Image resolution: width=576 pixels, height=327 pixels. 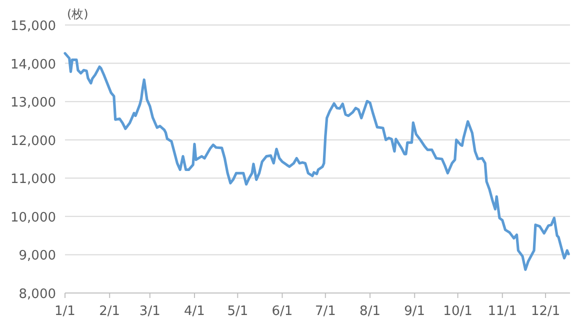 I want to click on x-tick-label: 5/1, so click(x=237, y=311).